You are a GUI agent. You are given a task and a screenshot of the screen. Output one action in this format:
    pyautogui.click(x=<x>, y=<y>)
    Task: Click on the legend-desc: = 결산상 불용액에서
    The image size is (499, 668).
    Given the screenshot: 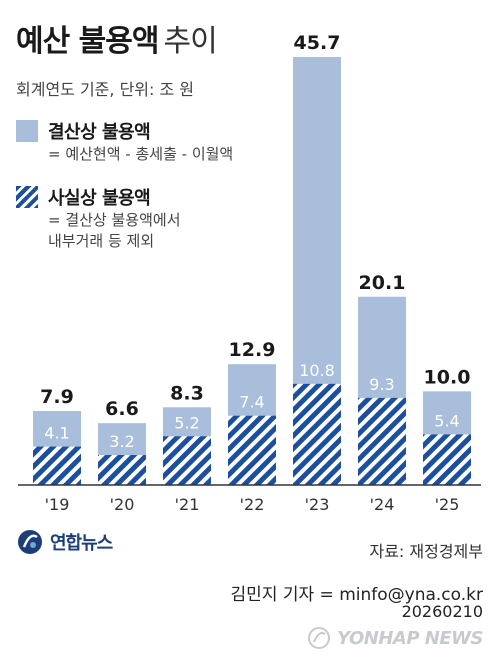 What is the action you would take?
    pyautogui.click(x=114, y=220)
    